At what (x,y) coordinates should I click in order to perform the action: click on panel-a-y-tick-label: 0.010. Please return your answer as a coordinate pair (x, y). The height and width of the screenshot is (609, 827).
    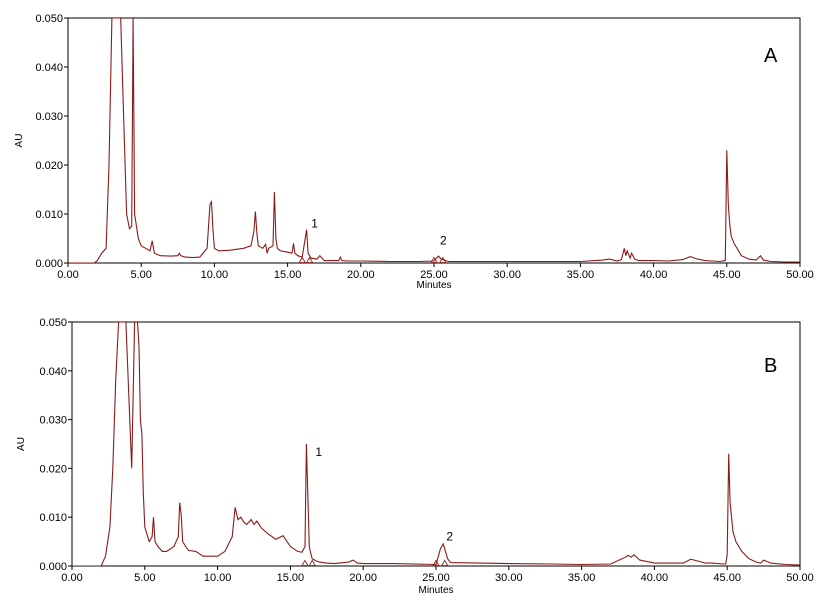
    Looking at the image, I should click on (49, 215).